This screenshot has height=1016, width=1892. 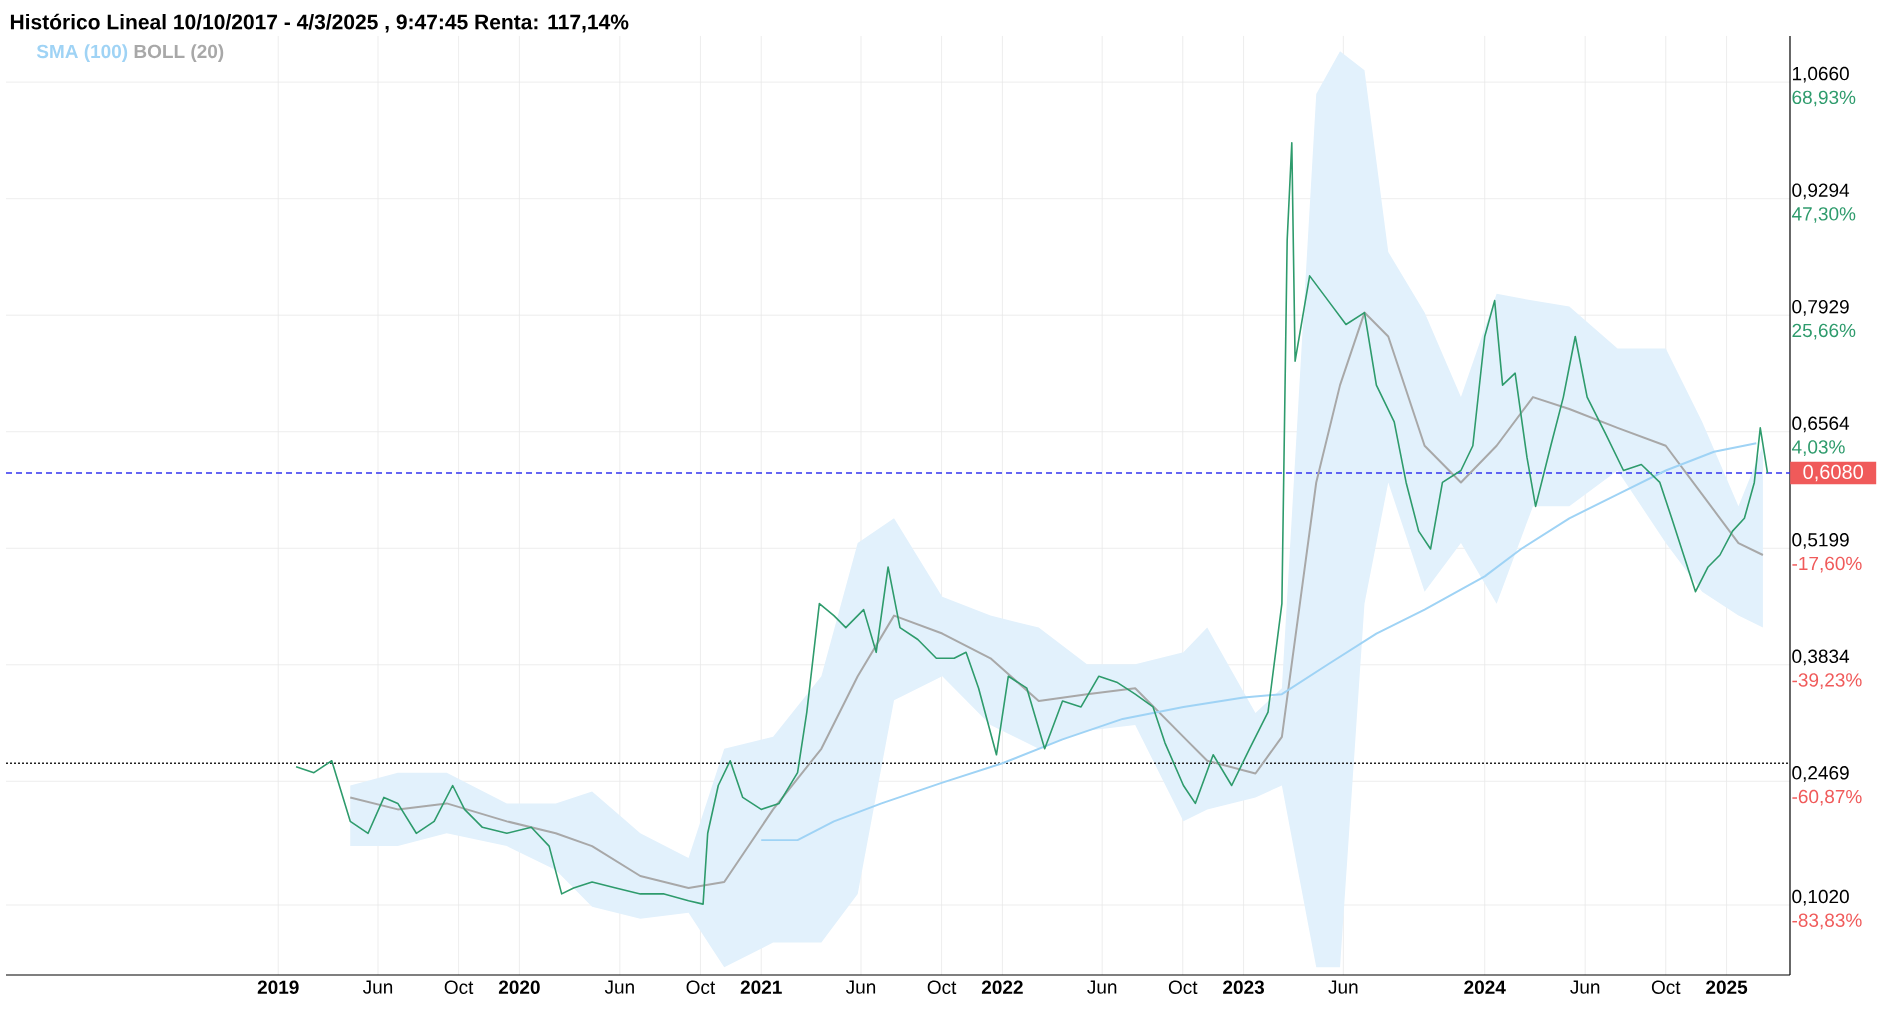 I want to click on y-tick-label: 0,1020, so click(x=1820, y=897).